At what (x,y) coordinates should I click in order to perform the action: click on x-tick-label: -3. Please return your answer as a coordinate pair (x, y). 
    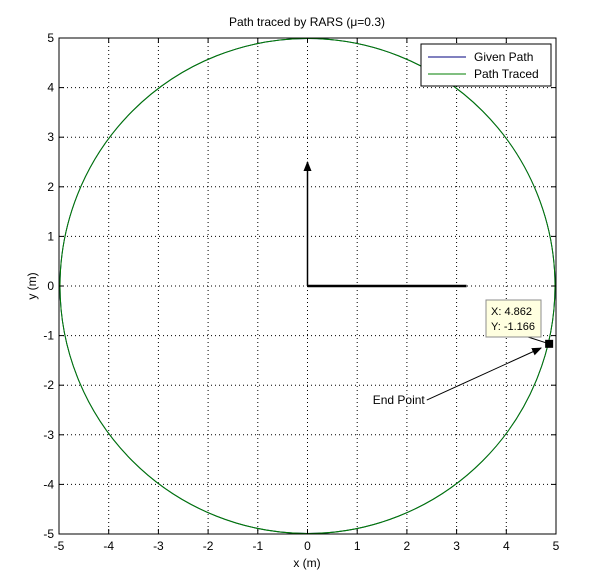
    Looking at the image, I should click on (158, 546).